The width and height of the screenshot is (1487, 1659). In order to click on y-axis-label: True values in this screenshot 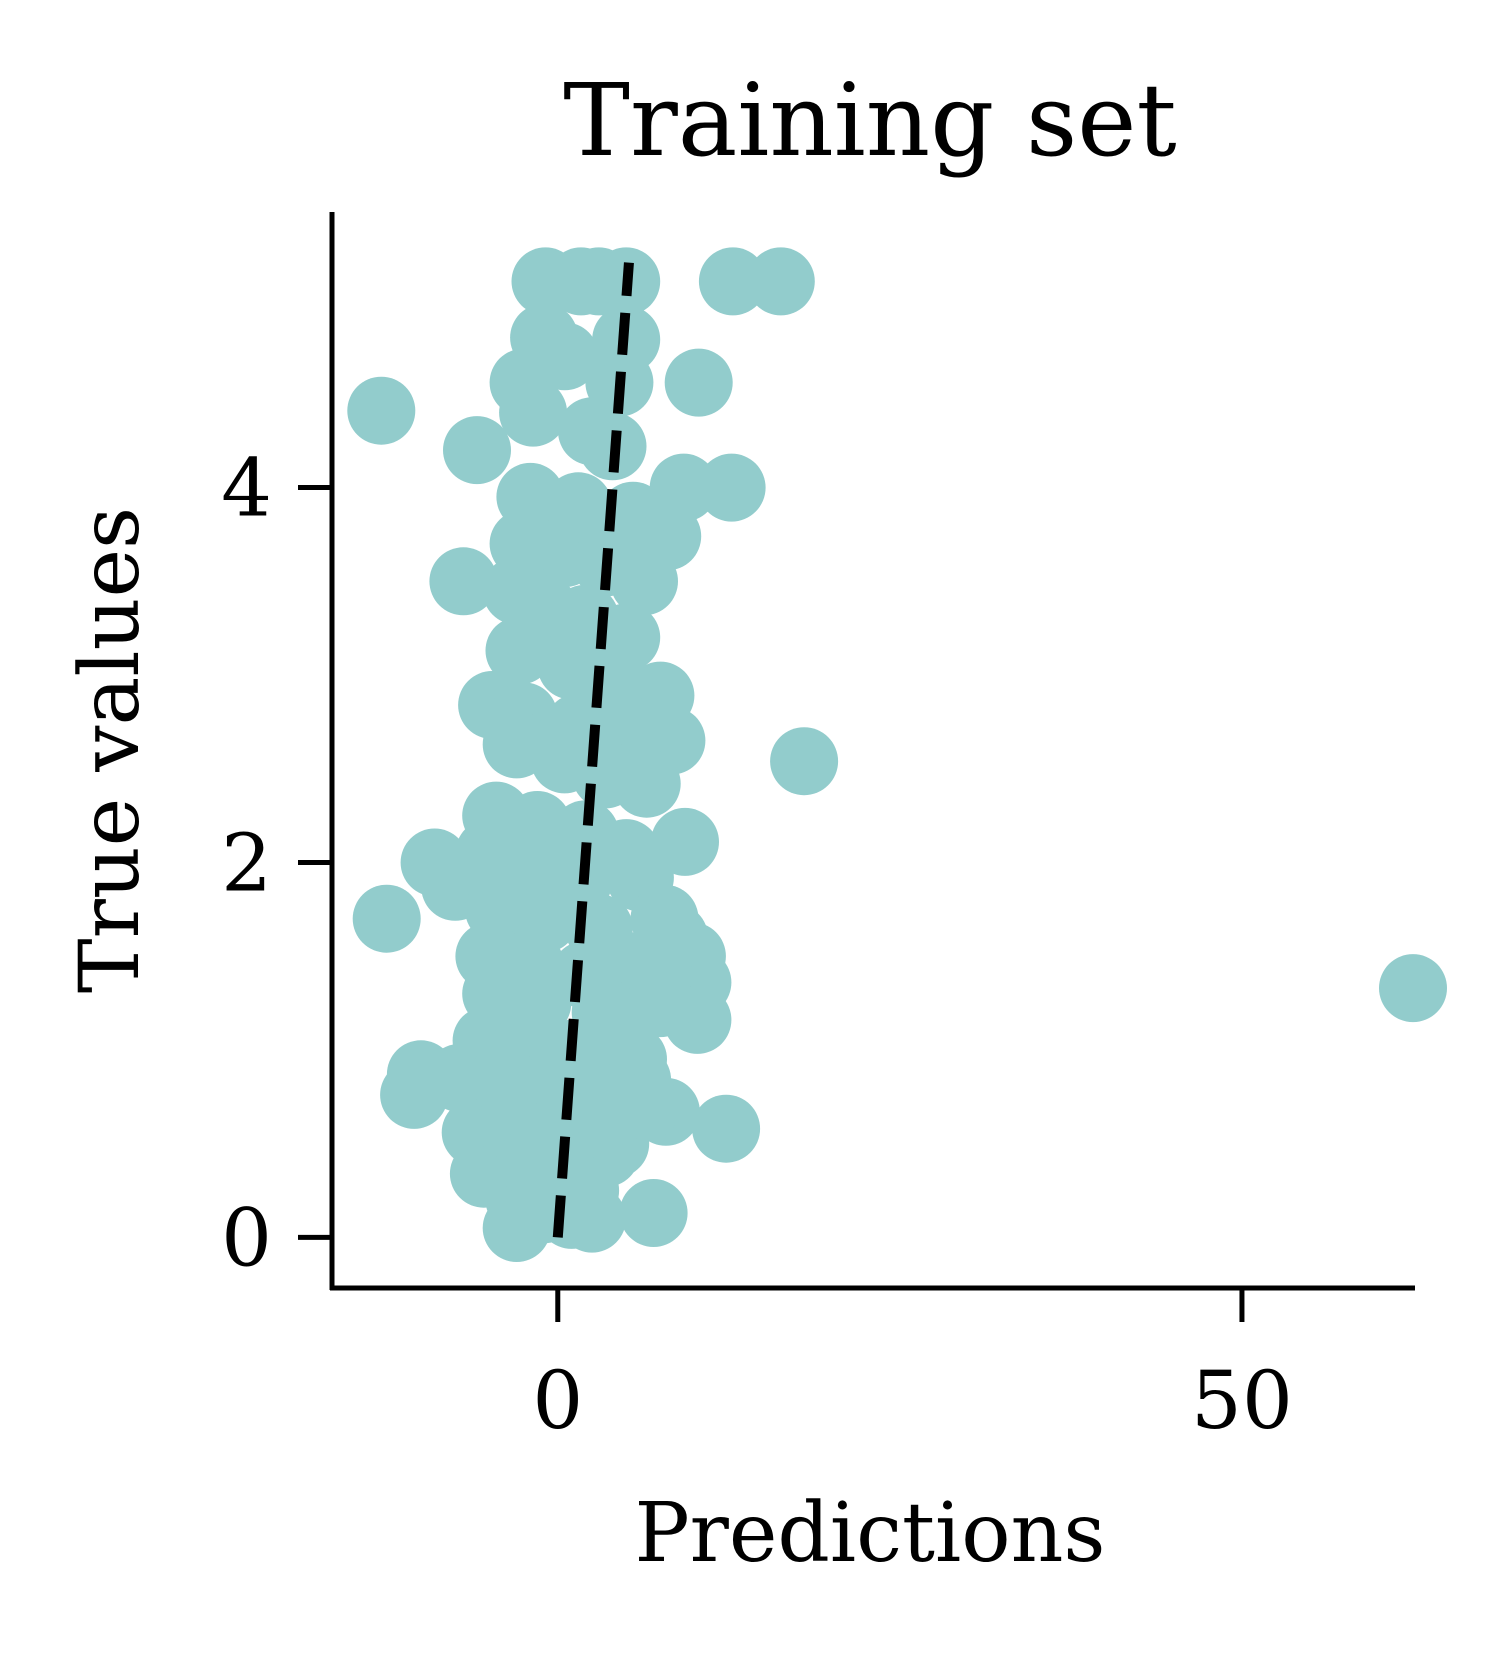, I will do `click(110, 750)`.